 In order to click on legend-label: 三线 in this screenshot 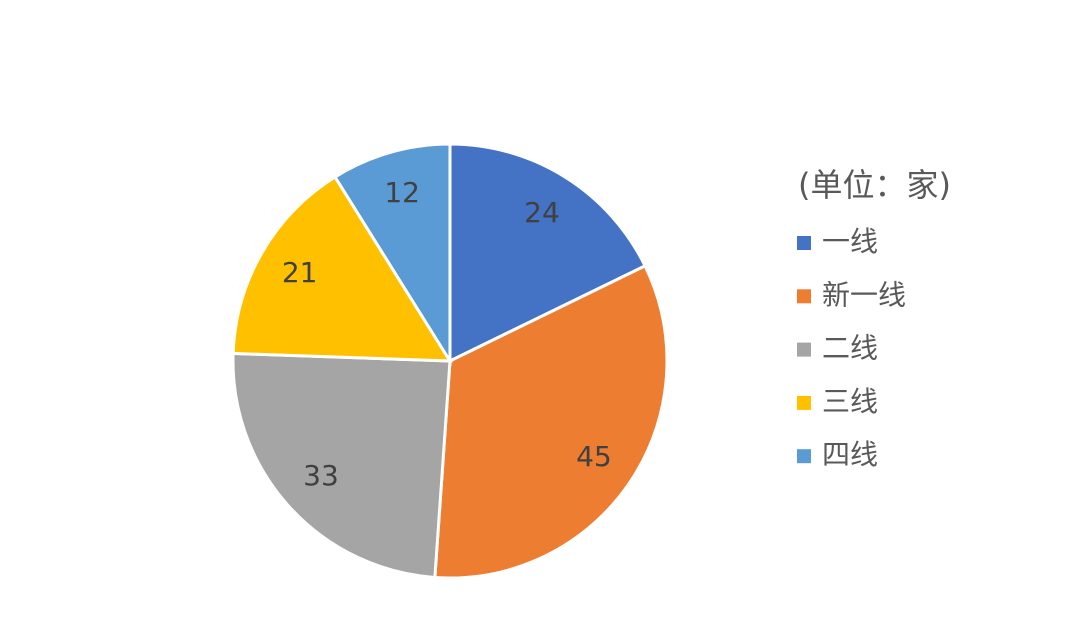, I will do `click(850, 401)`.